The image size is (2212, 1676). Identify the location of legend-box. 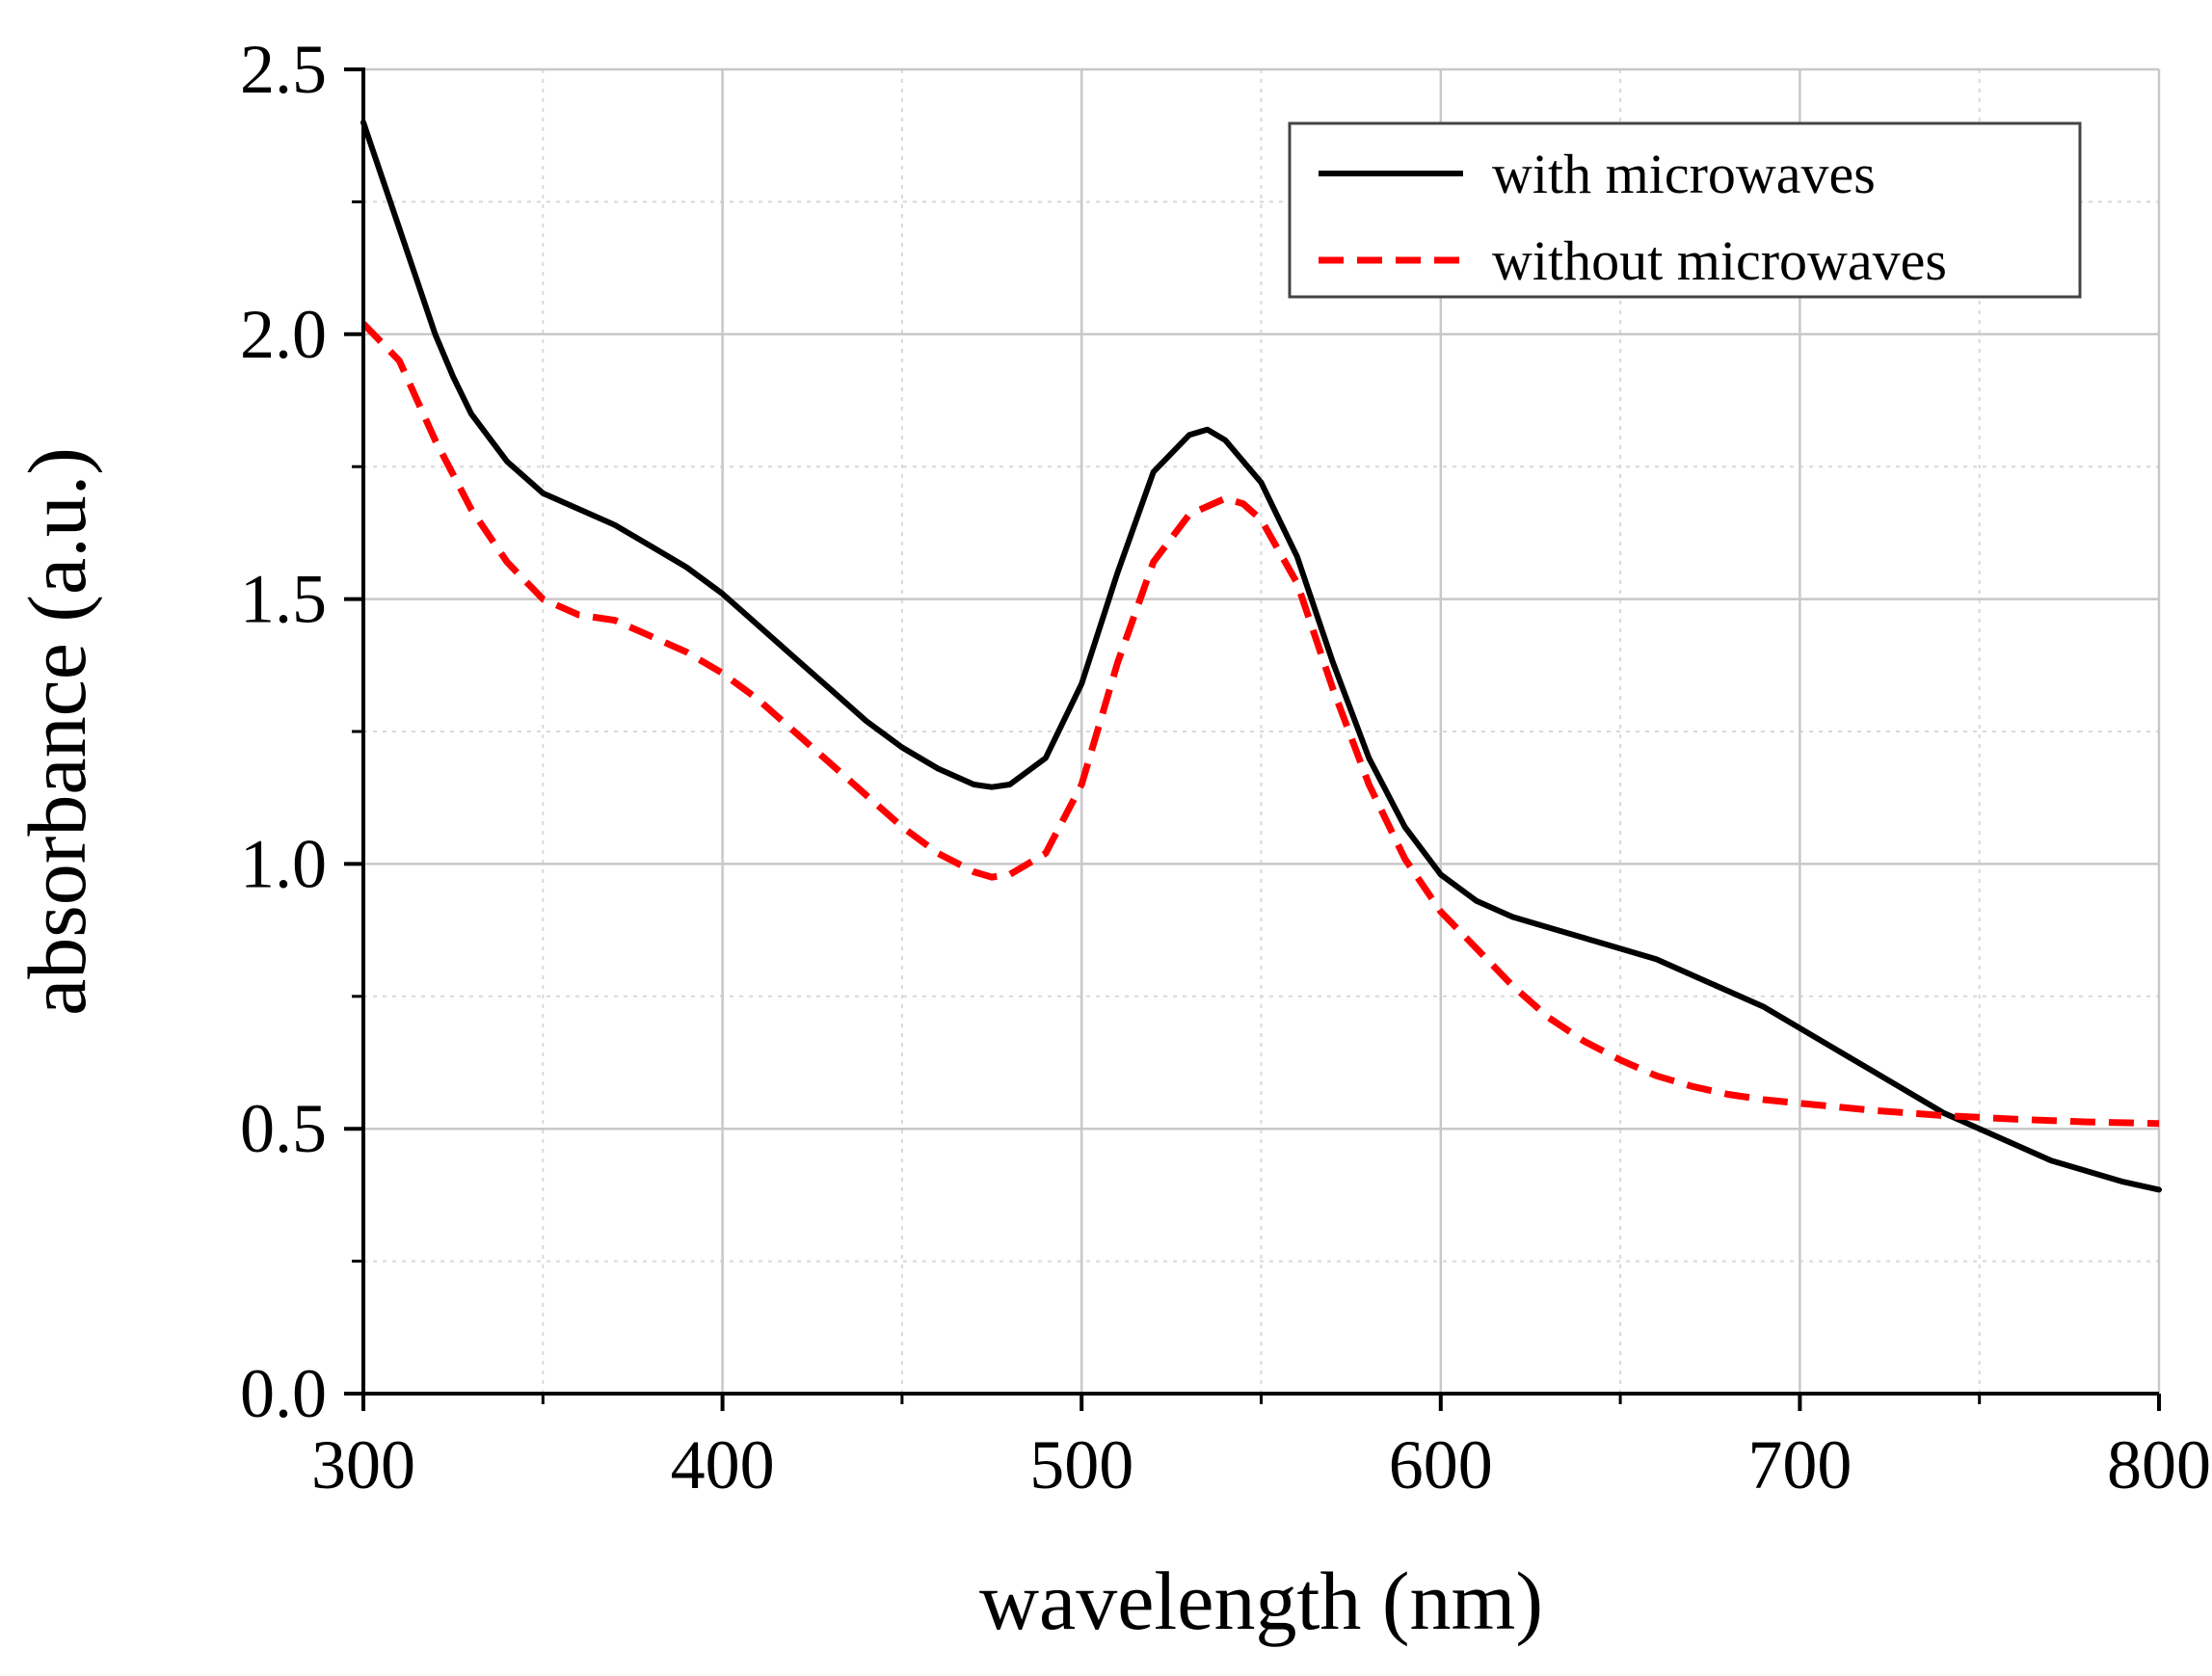
(1685, 210).